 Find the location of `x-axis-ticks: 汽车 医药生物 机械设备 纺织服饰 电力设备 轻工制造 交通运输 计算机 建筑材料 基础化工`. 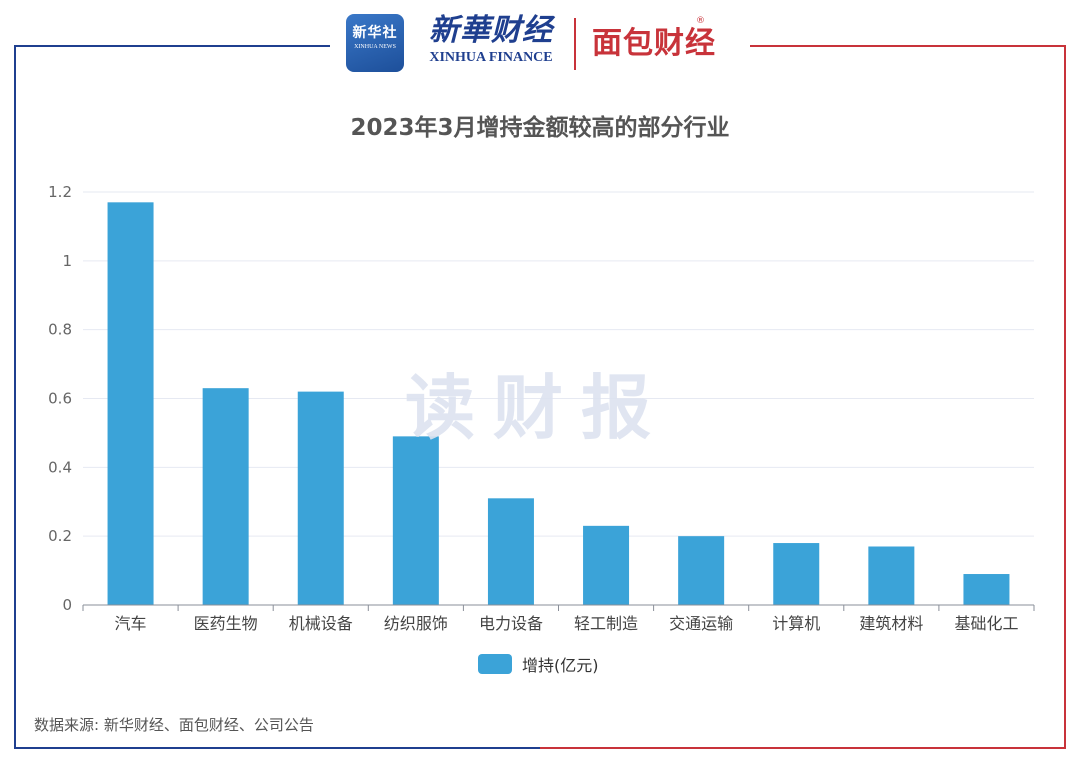

x-axis-ticks: 汽车 医药生物 机械设备 纺织服饰 电力设备 轻工制造 交通运输 计算机 建筑材料 基础化工 is located at coordinates (567, 623).